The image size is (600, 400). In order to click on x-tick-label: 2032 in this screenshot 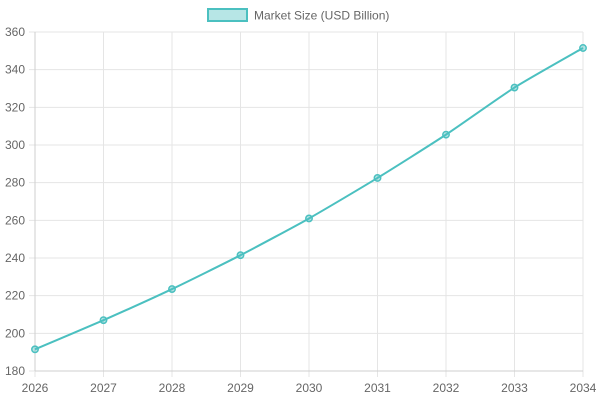, I will do `click(446, 388)`.